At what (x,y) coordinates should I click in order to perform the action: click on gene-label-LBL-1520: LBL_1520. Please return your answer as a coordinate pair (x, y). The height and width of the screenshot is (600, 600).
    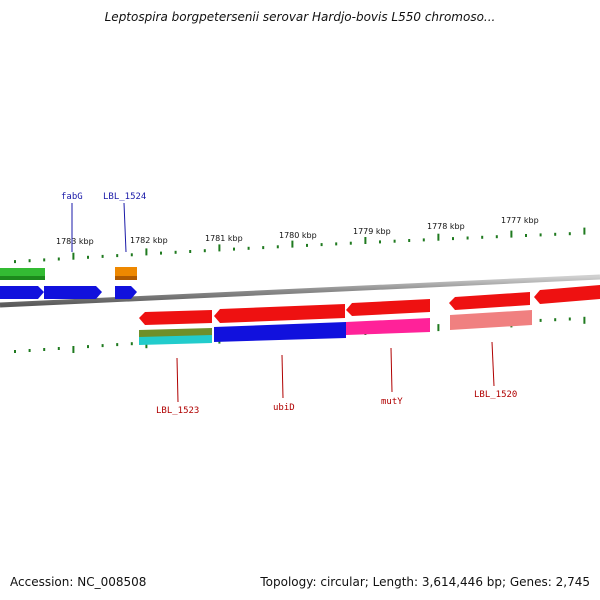
    Looking at the image, I should click on (495, 395).